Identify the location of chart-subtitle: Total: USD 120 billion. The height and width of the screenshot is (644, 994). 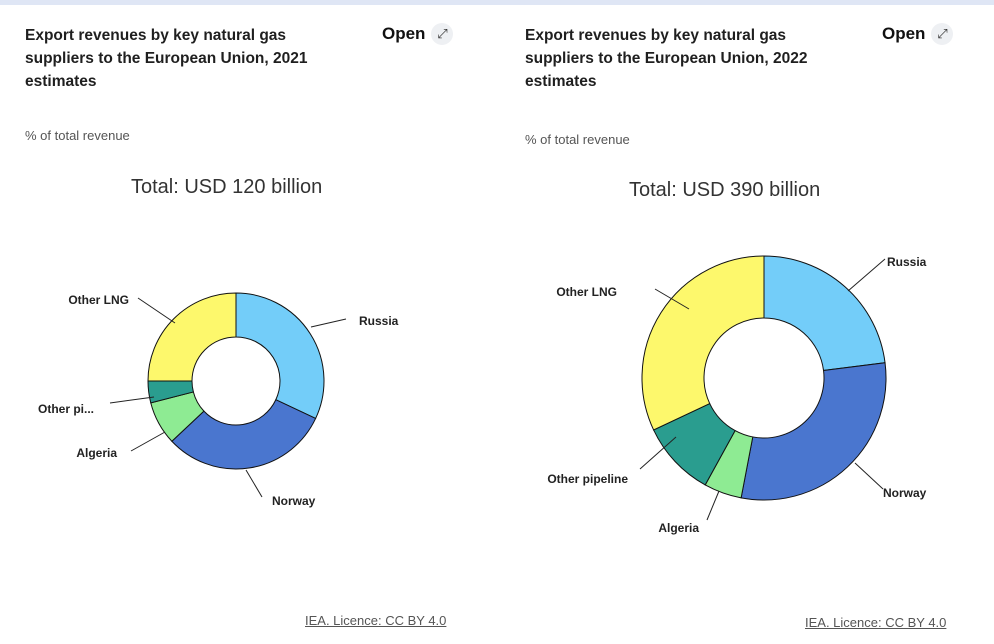
(227, 187).